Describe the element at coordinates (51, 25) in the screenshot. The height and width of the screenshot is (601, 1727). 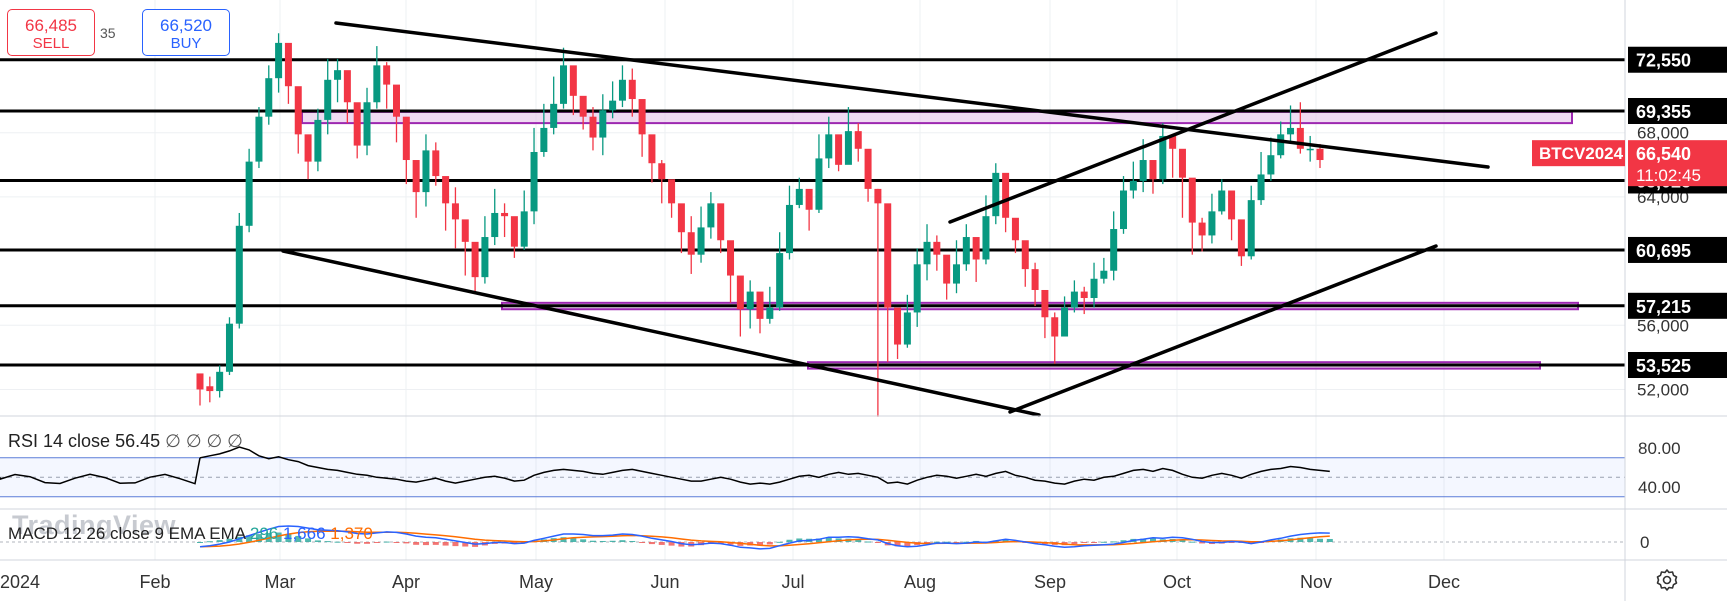
I see `sell-price: 66,485` at that location.